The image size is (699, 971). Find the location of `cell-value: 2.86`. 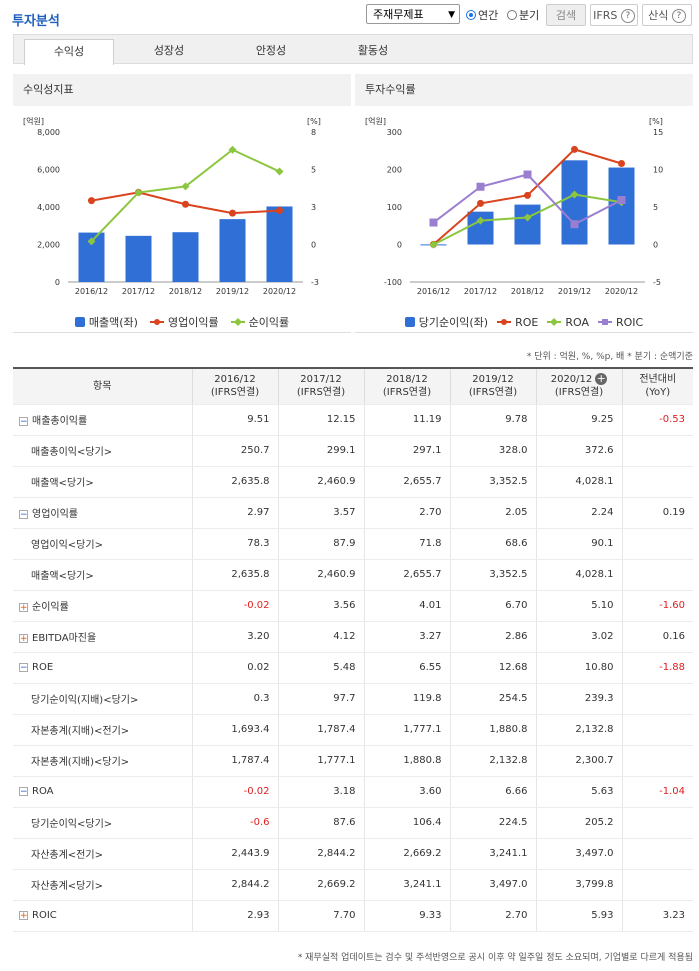

cell-value: 2.86 is located at coordinates (493, 637).